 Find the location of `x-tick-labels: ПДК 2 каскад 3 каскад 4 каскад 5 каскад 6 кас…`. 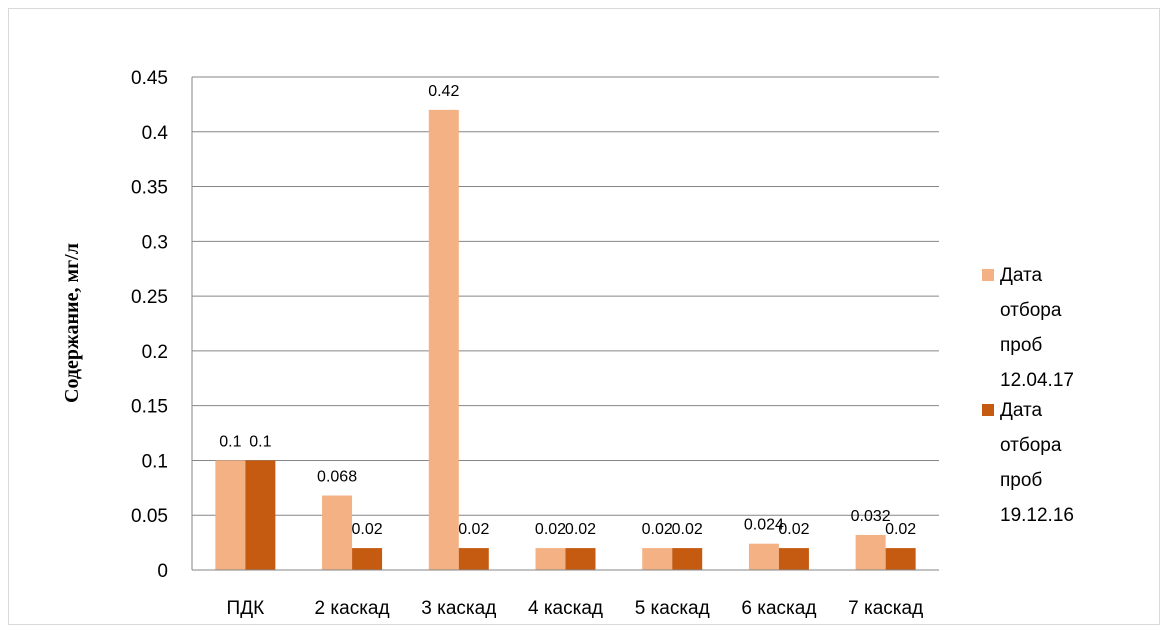

x-tick-labels: ПДК 2 каскад 3 каскад 4 каскад 5 каскад 6 кас… is located at coordinates (575, 608).